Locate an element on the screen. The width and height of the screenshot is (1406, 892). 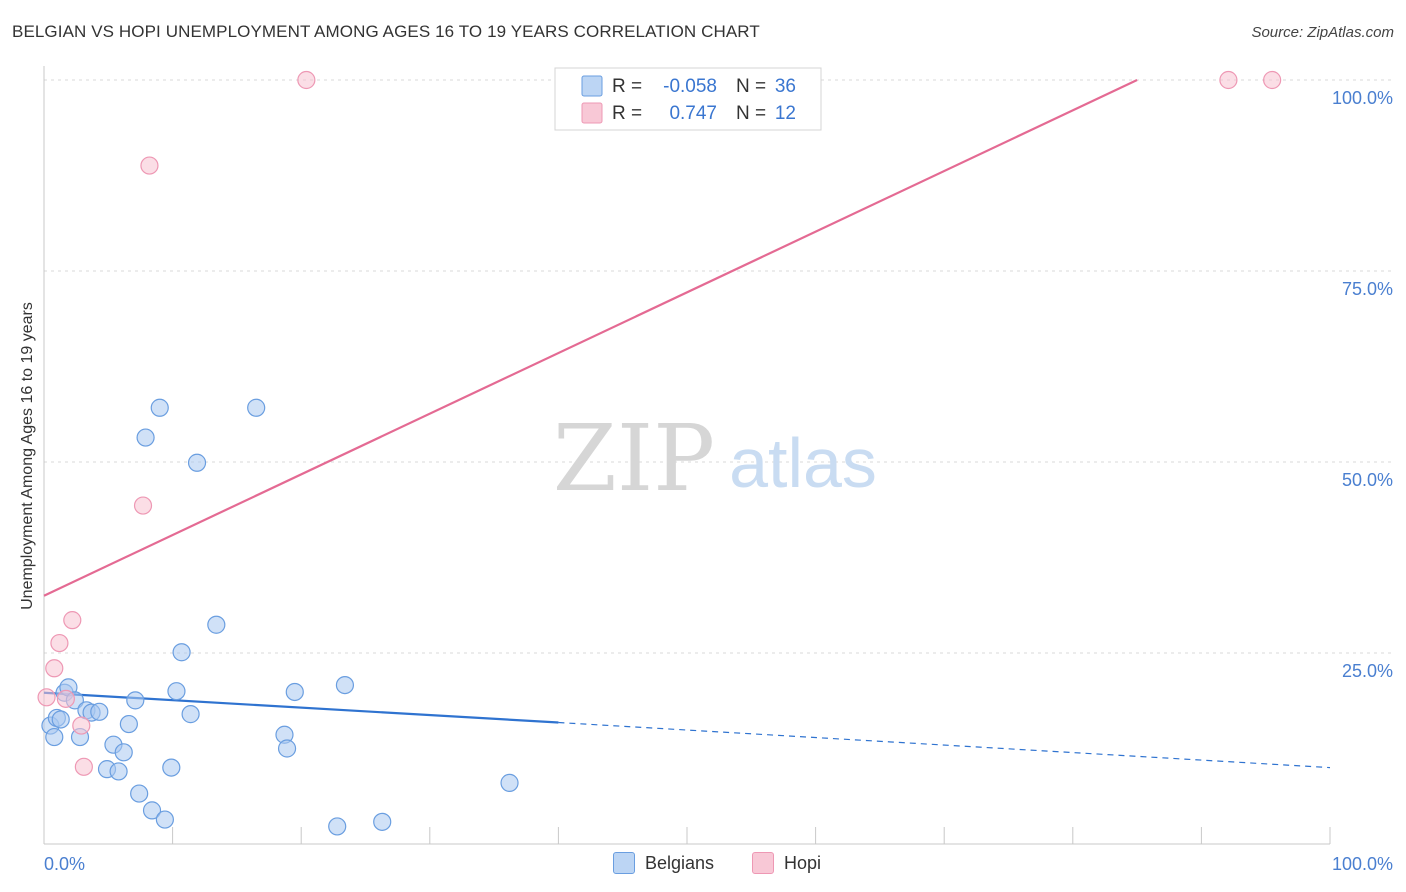
series-legend-belgians: Belgians is located at coordinates (663, 863).